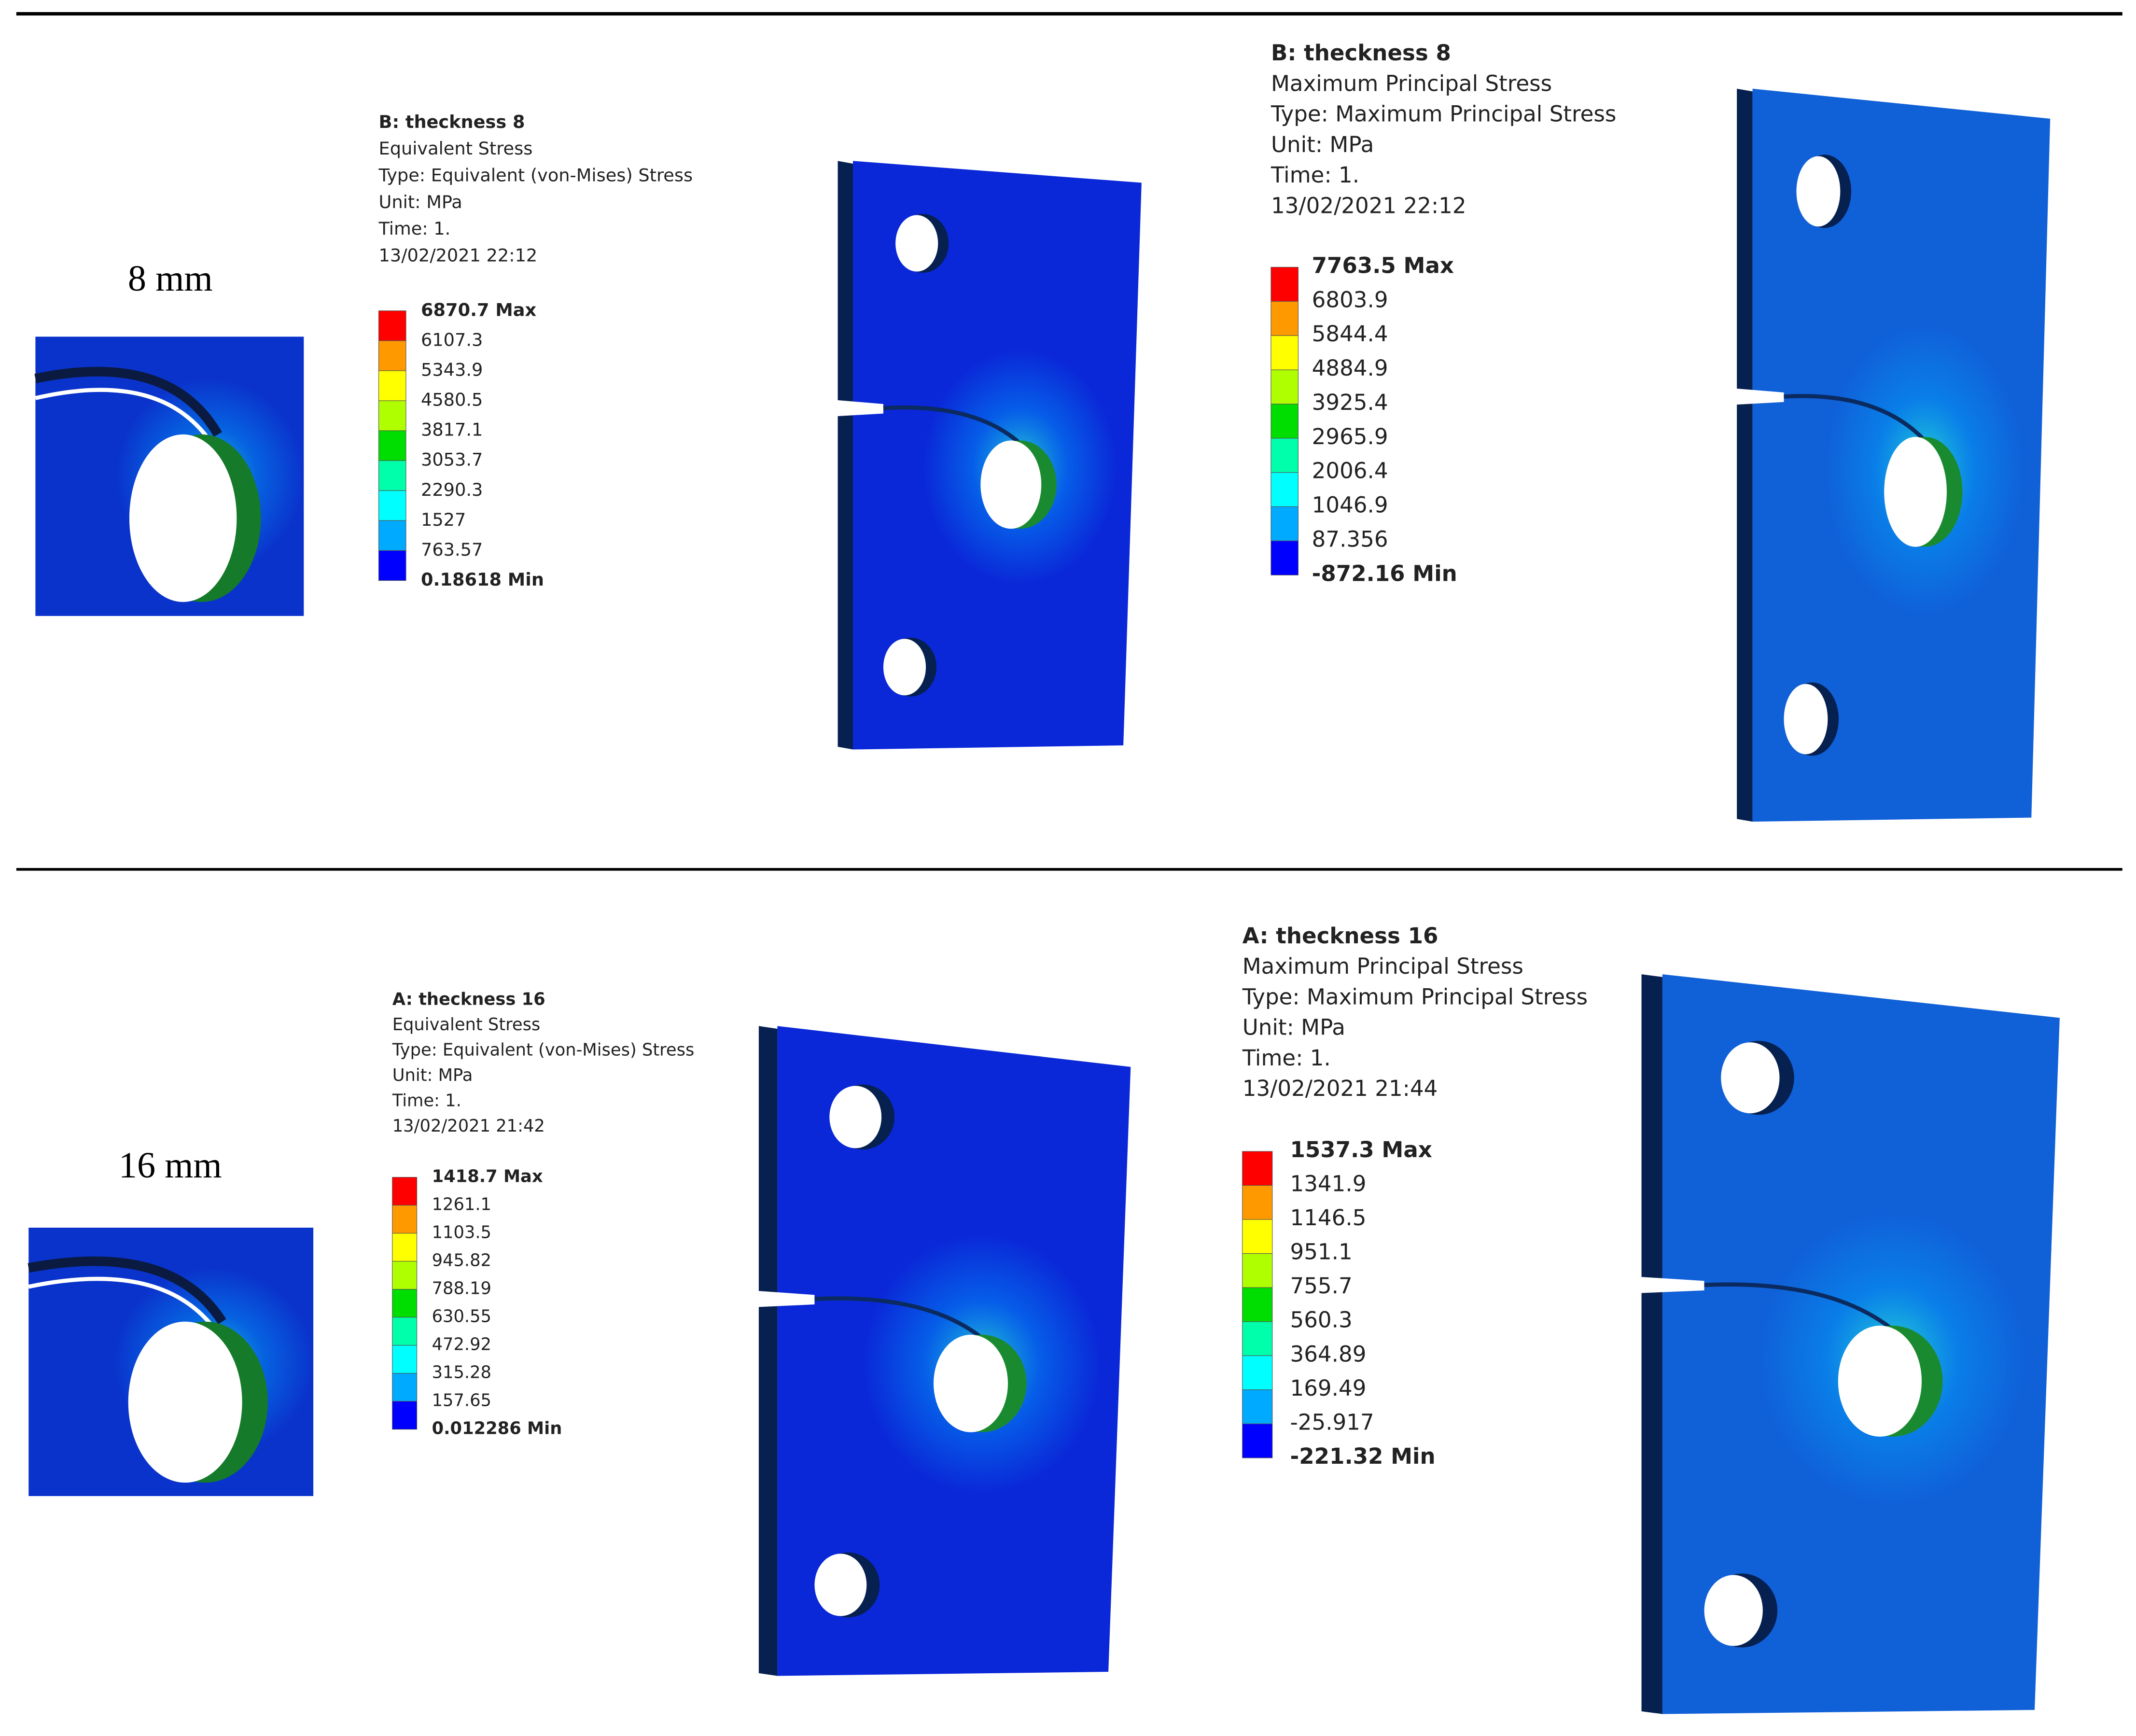  What do you see at coordinates (1350, 403) in the screenshot?
I see `scale-label: 3925.4` at bounding box center [1350, 403].